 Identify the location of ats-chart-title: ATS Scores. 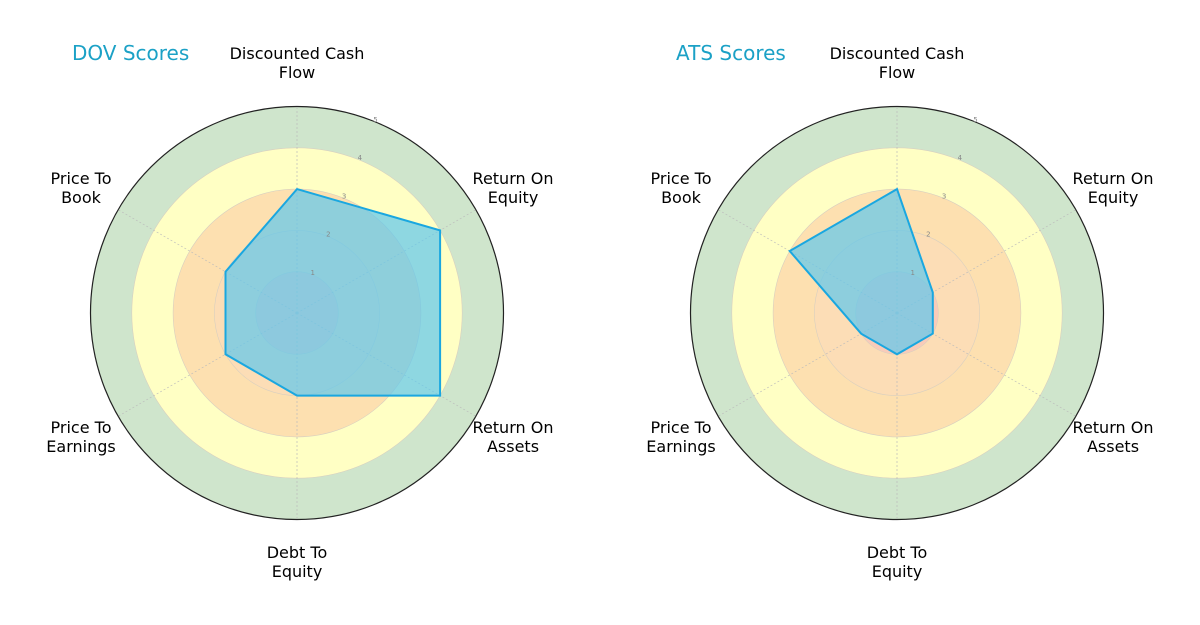
(731, 53).